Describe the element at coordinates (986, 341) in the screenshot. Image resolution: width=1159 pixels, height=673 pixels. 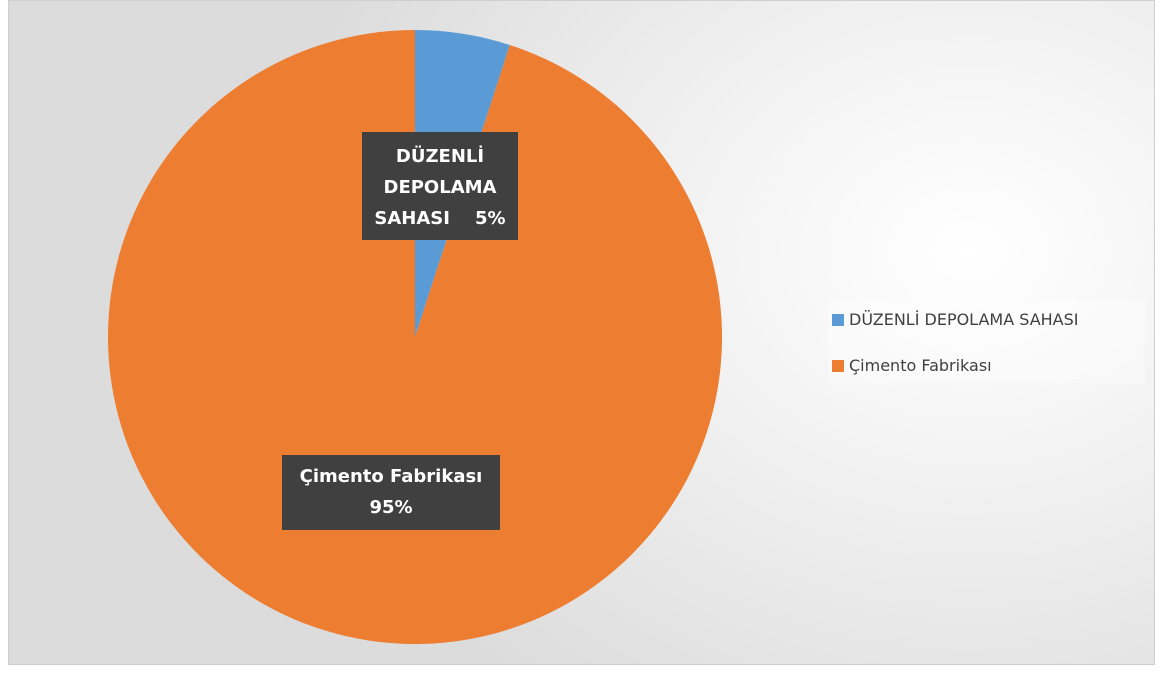
I see `legend: DÜZENLİ DEPOLAMA SAHASI Çimento Fabrikası` at that location.